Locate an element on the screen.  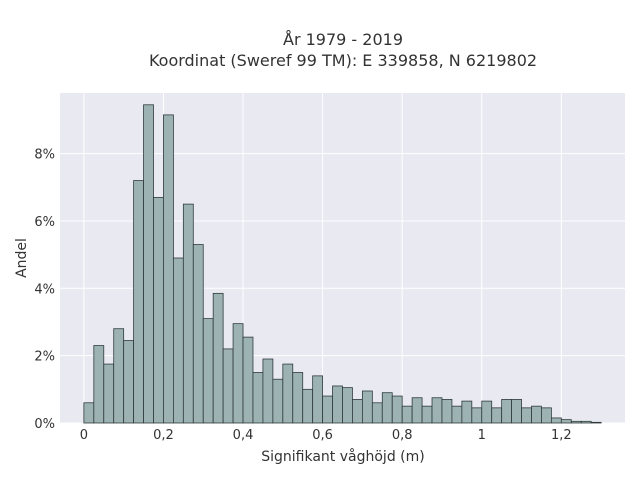
y-tick-label: 4% is located at coordinates (44, 289).